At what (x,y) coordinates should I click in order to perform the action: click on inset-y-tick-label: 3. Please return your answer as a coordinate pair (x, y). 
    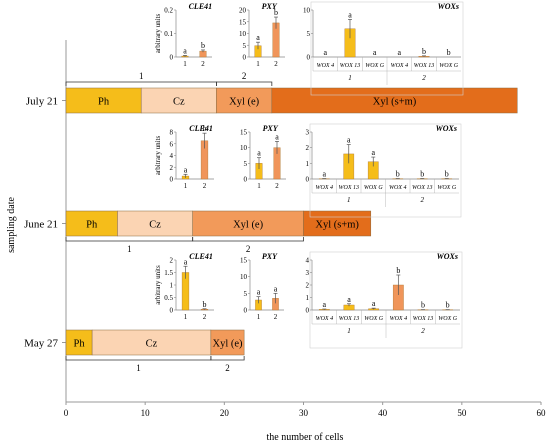
    Looking at the image, I should click on (308, 273).